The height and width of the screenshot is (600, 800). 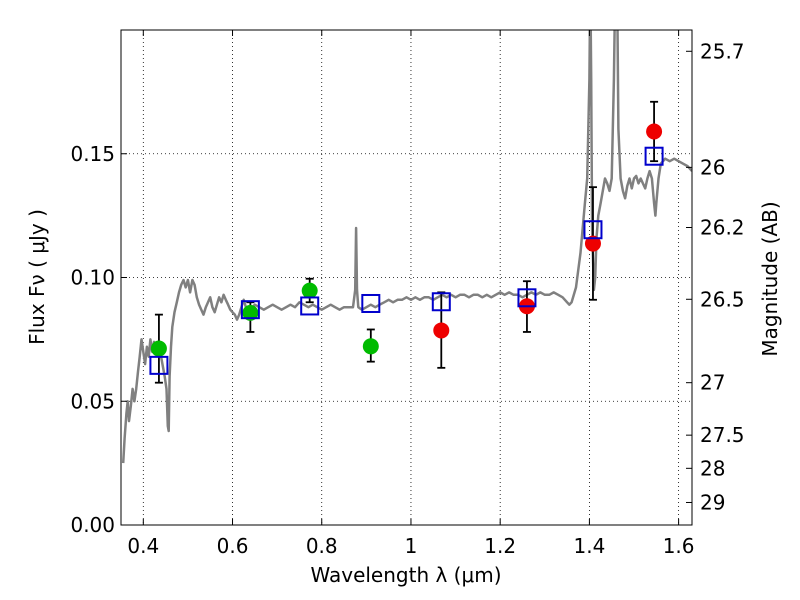 I want to click on x-tick-label: 1.2, so click(x=500, y=546).